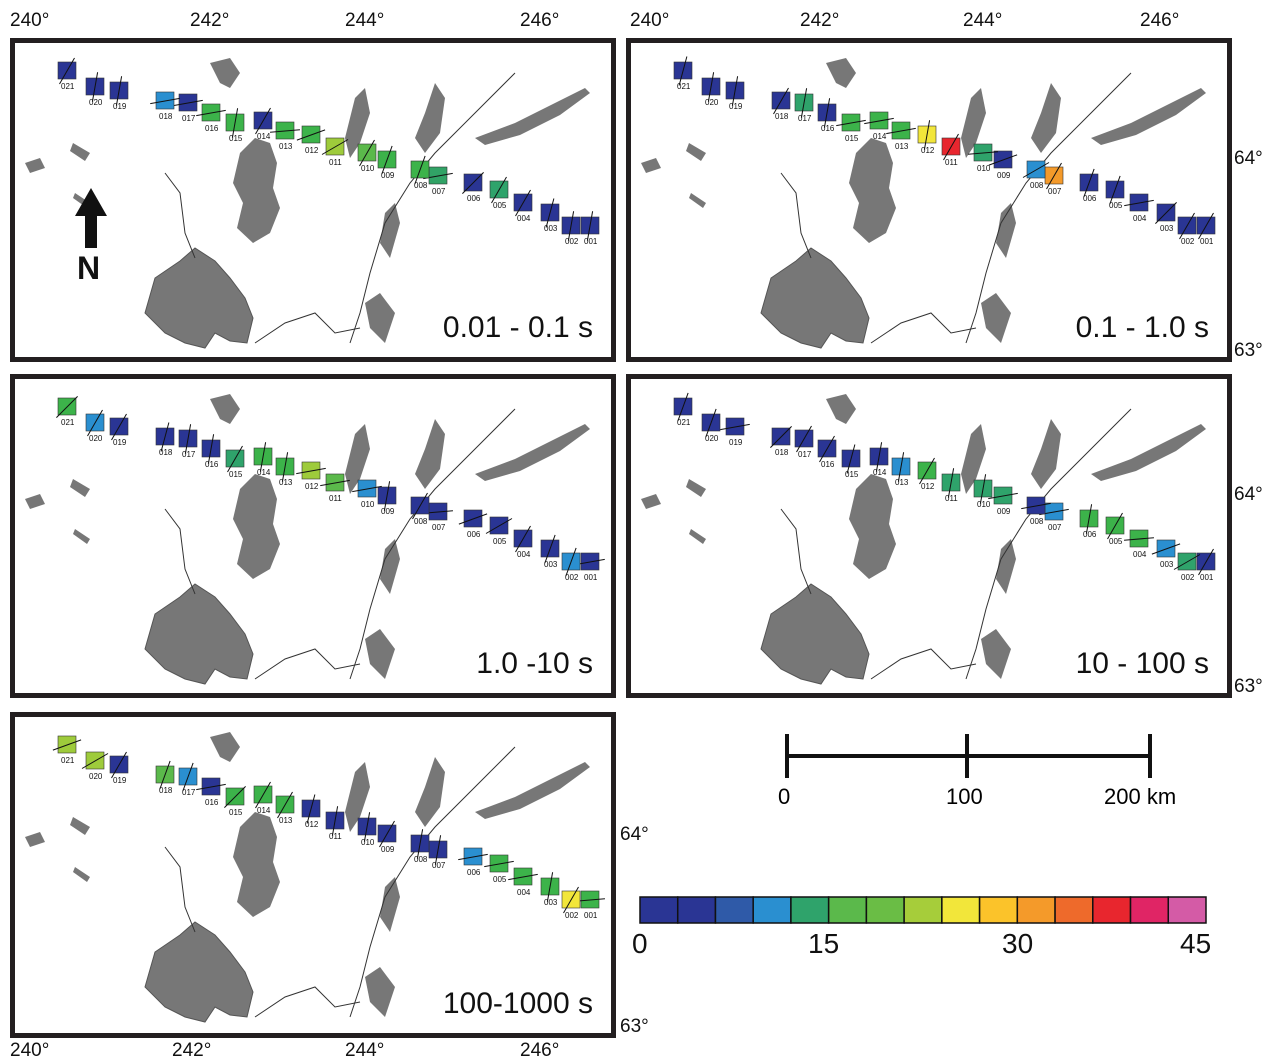  What do you see at coordinates (684, 422) in the screenshot?
I see `station-label: 021` at bounding box center [684, 422].